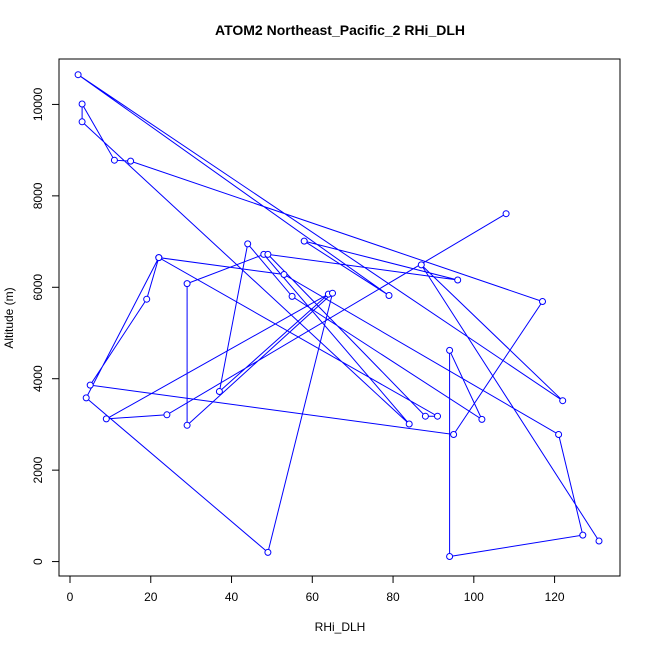  What do you see at coordinates (151, 597) in the screenshot?
I see `x-tick-label-20: 20` at bounding box center [151, 597].